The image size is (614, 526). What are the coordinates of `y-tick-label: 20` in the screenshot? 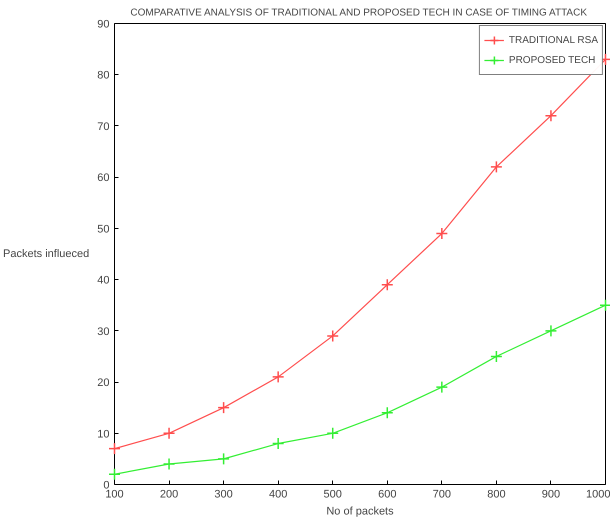 It's located at (103, 383).